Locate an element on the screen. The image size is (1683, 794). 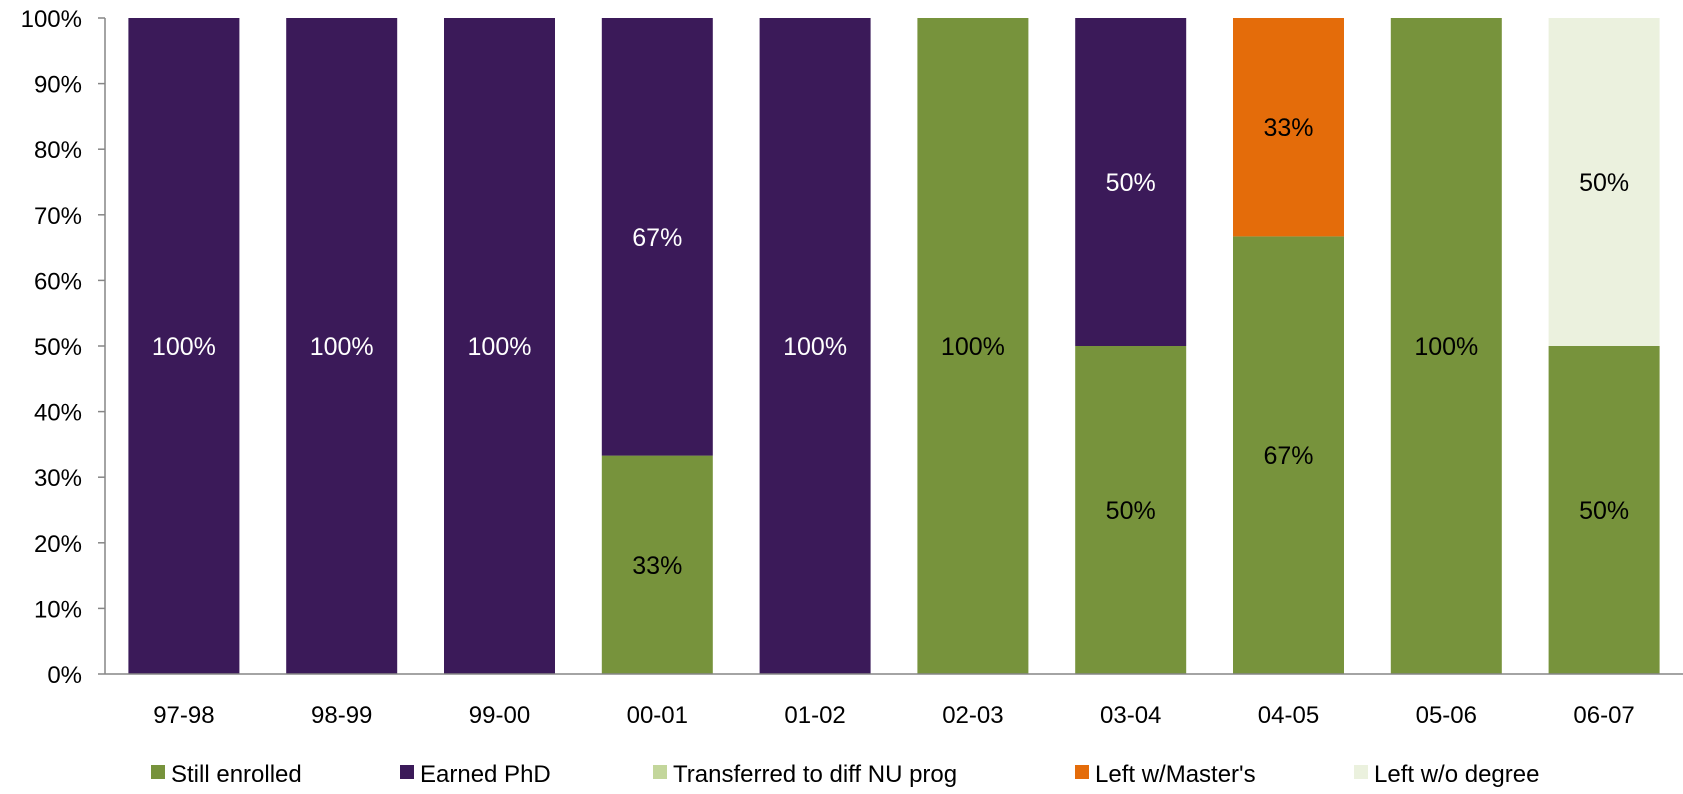
y-tick-label: 90% is located at coordinates (58, 85).